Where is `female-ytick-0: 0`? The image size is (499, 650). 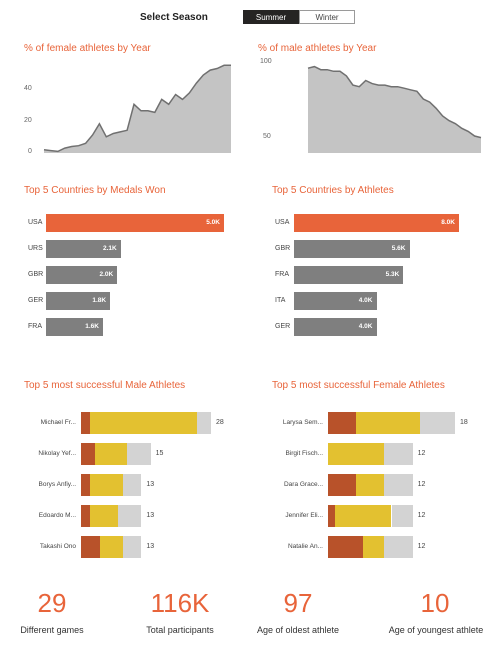 female-ytick-0: 0 is located at coordinates (30, 151).